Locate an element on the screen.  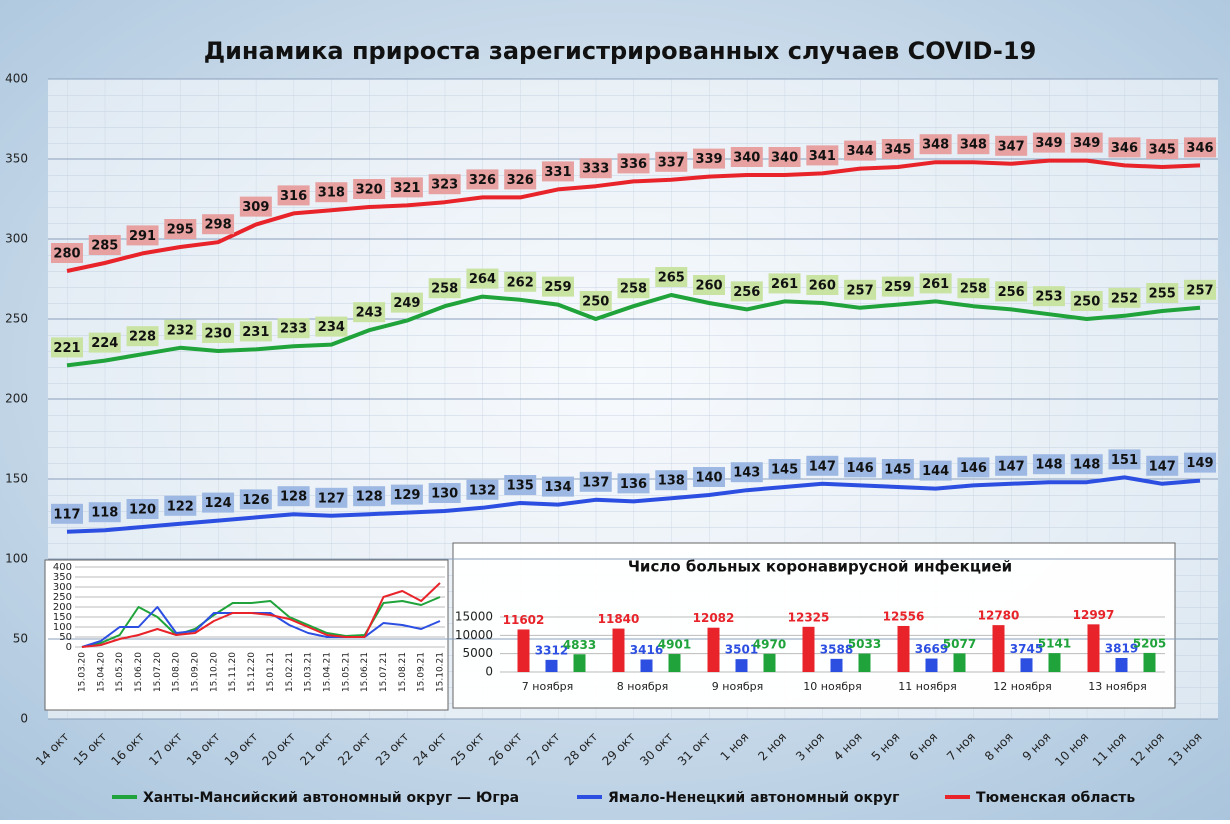
value-label: 285 is located at coordinates (104, 246).